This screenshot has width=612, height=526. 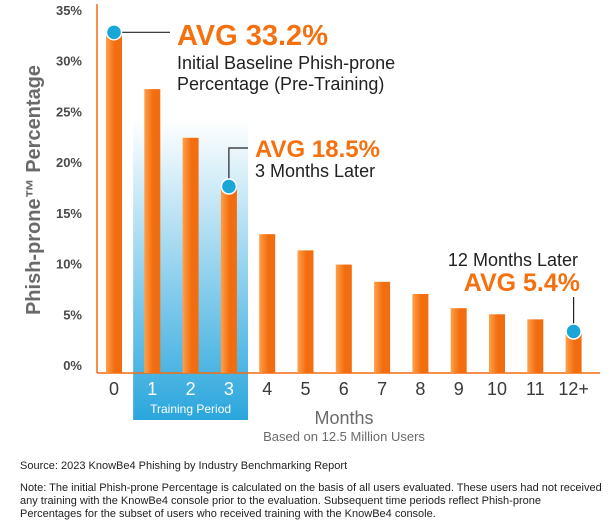 What do you see at coordinates (317, 149) in the screenshot?
I see `callout-avg-text: AVG 18.5%` at bounding box center [317, 149].